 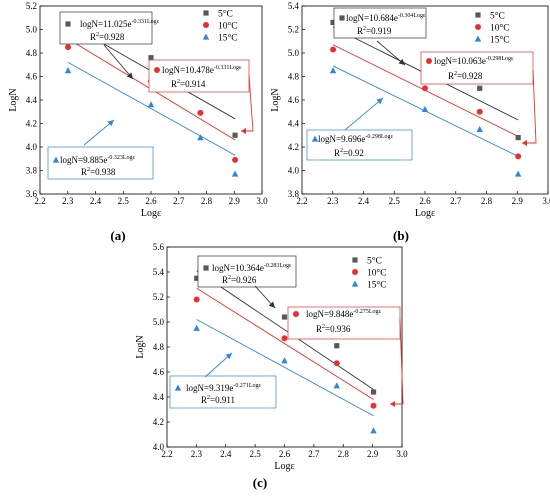 What do you see at coordinates (412, 16) in the screenshot?
I see `equation-exponent: -0.304Logε` at bounding box center [412, 16].